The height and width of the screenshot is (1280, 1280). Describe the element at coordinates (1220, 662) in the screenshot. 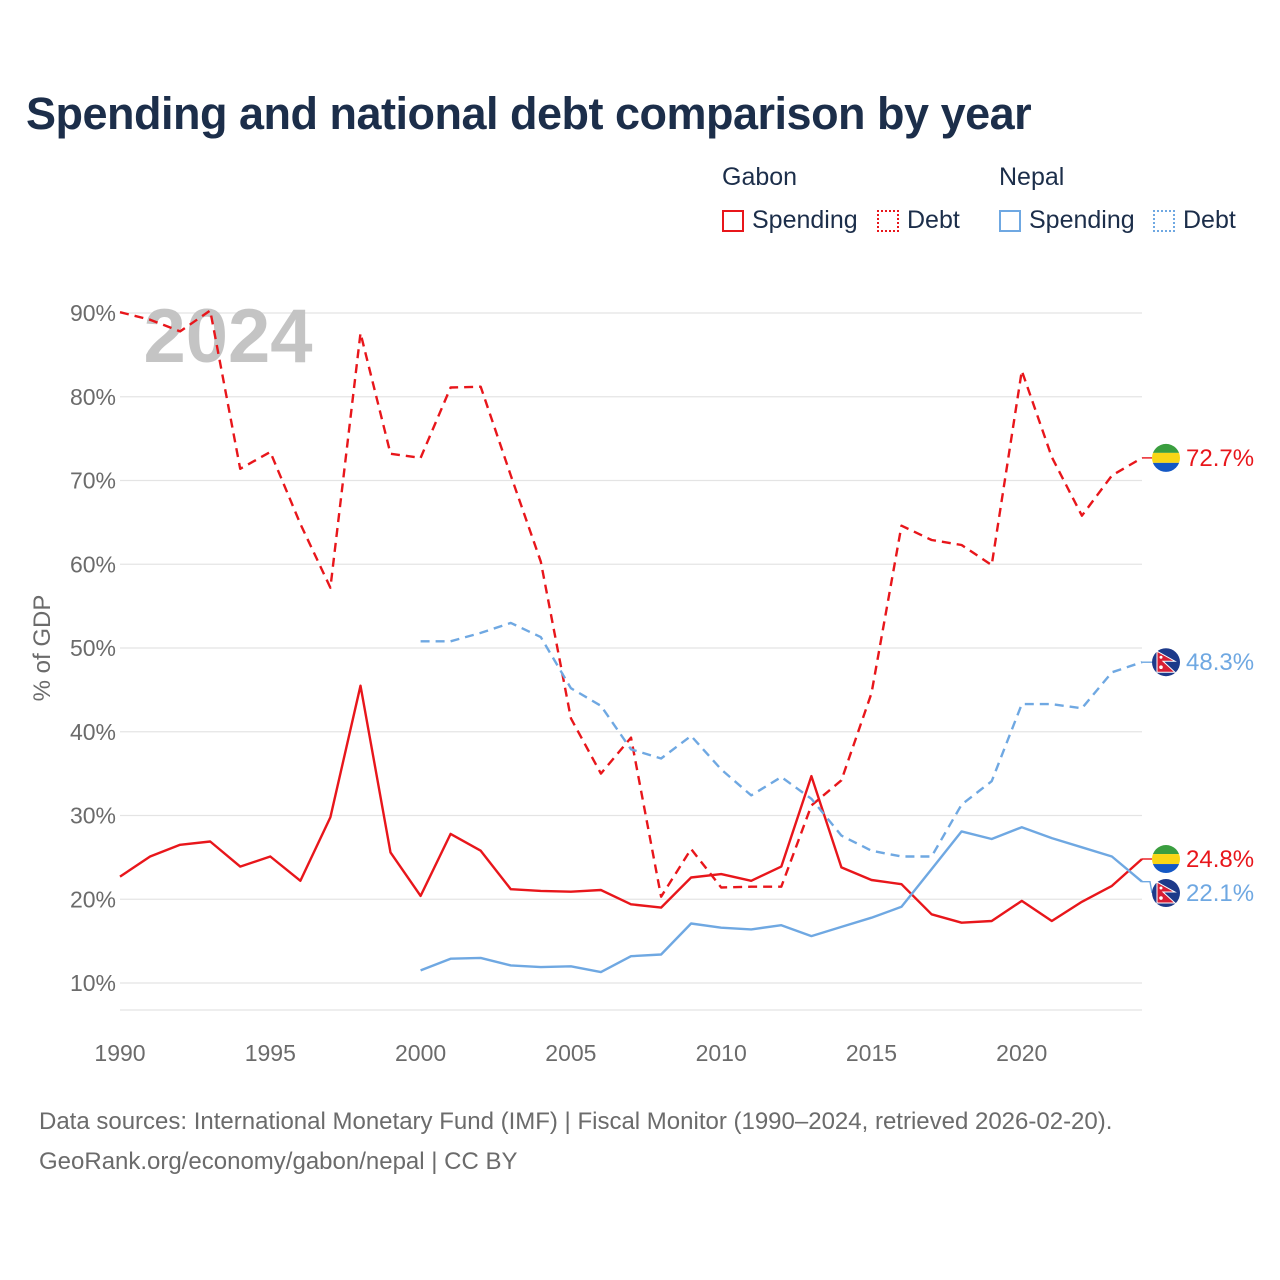

I see `end-value-label: 48.3%` at that location.